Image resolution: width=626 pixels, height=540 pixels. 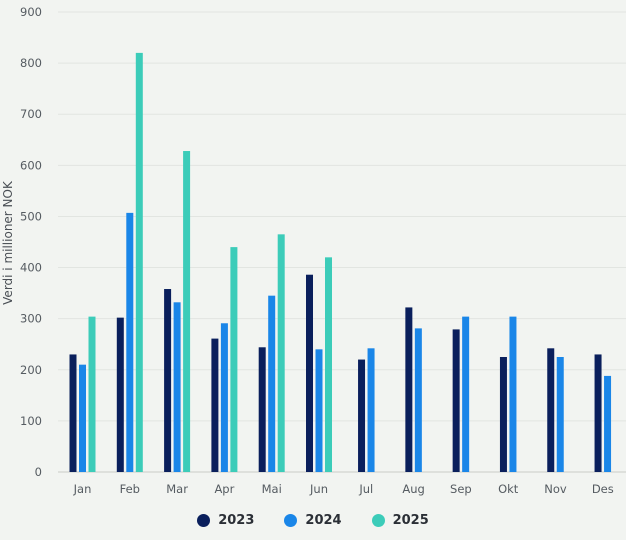 What do you see at coordinates (608, 423) in the screenshot?
I see `bar-2024-des` at bounding box center [608, 423].